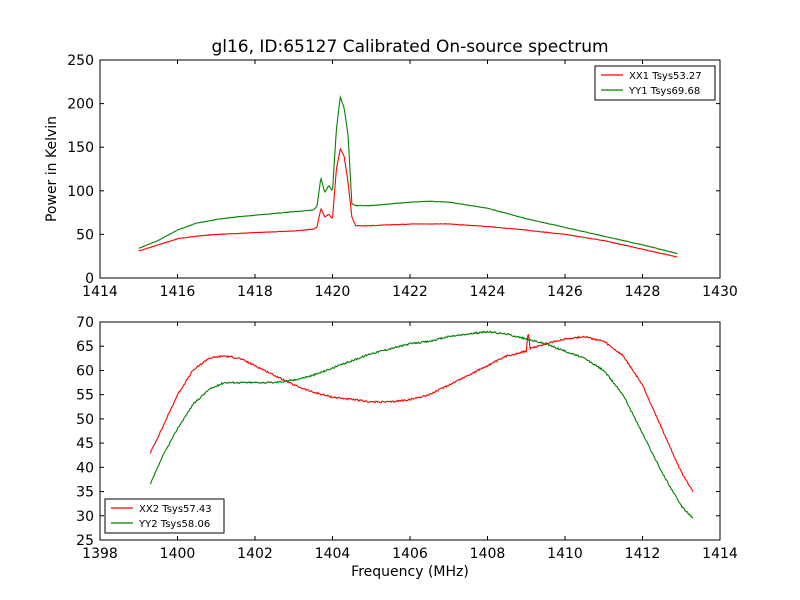  What do you see at coordinates (488, 292) in the screenshot?
I see `x-tick-label: 1424` at bounding box center [488, 292].